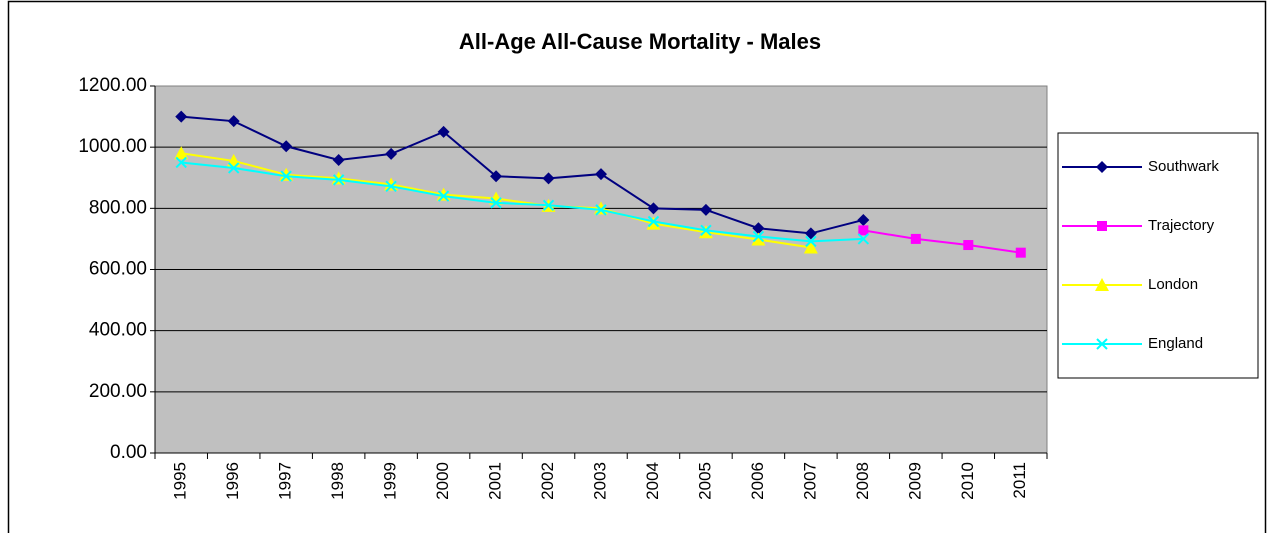  What do you see at coordinates (112, 85) in the screenshot?
I see `y-tick-label: 1200.00` at bounding box center [112, 85].